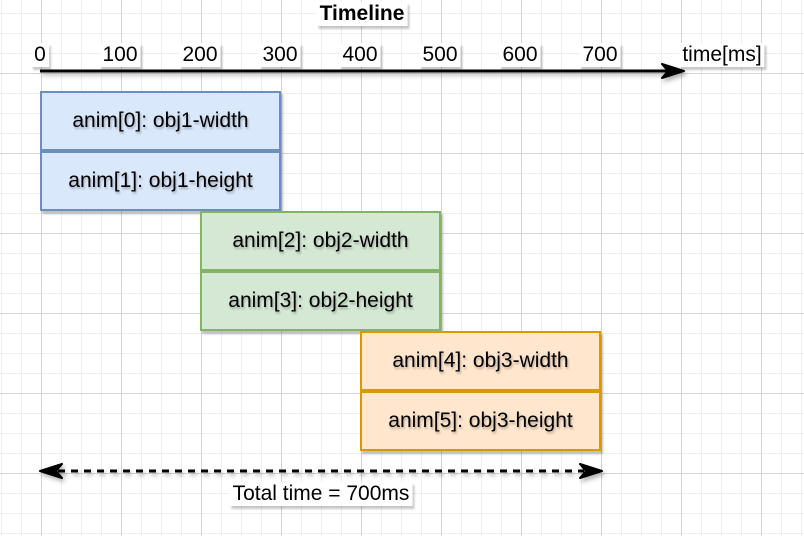 The width and height of the screenshot is (804, 536). I want to click on axis-tick-200: 200, so click(200, 55).